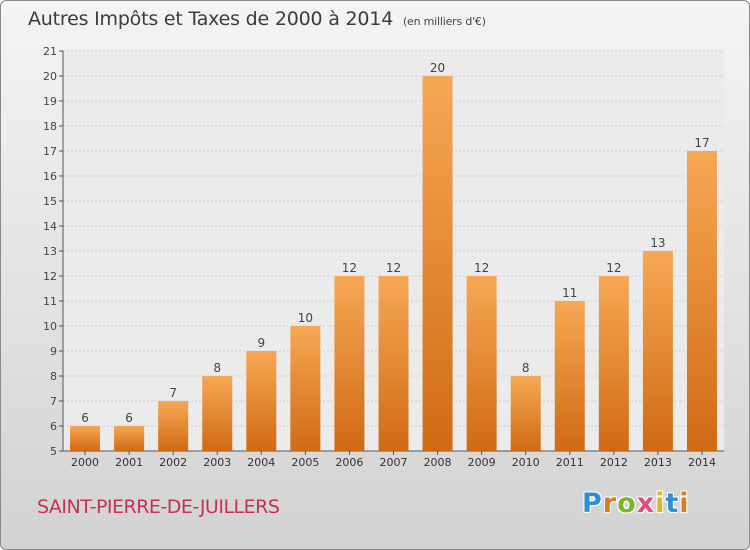 Image resolution: width=750 pixels, height=550 pixels. Describe the element at coordinates (305, 318) in the screenshot. I see `data-label: 10` at that location.